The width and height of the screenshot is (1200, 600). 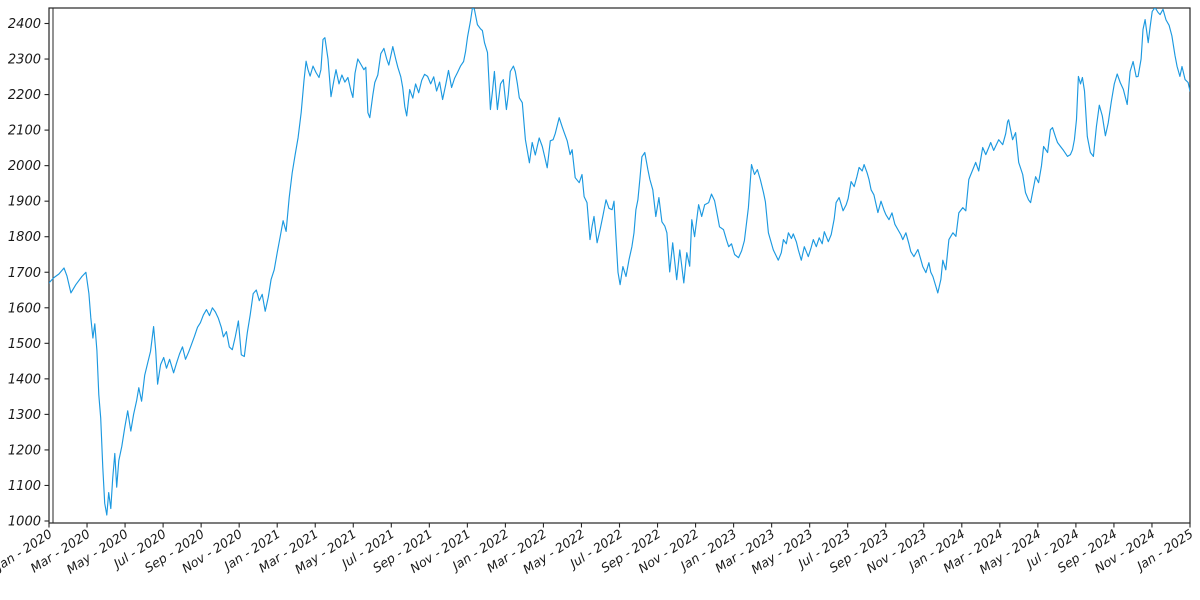 What do you see at coordinates (24, 95) in the screenshot?
I see `y-axis-tick-label: 2200` at bounding box center [24, 95].